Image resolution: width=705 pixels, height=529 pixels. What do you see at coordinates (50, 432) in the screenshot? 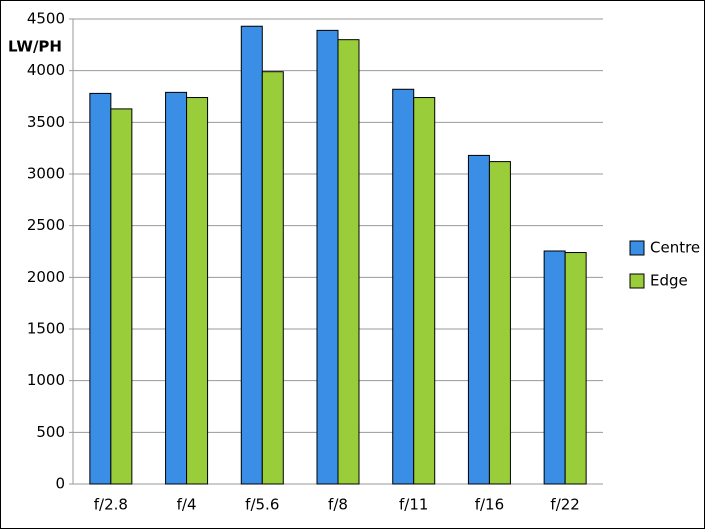
I see `y-tick-label: 500` at bounding box center [50, 432].